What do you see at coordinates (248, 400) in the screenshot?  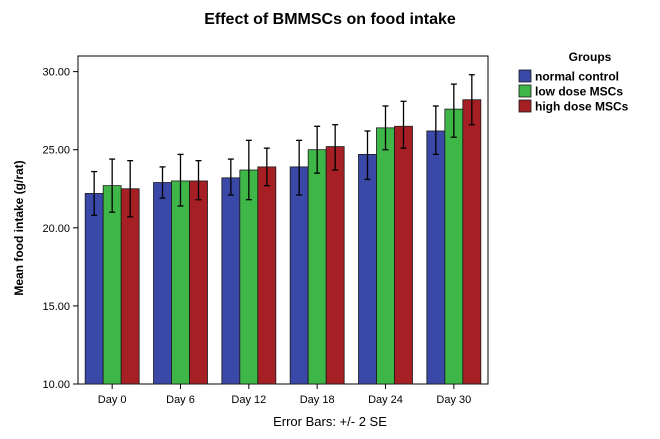 I see `x-tick-label: Day 12` at bounding box center [248, 400].